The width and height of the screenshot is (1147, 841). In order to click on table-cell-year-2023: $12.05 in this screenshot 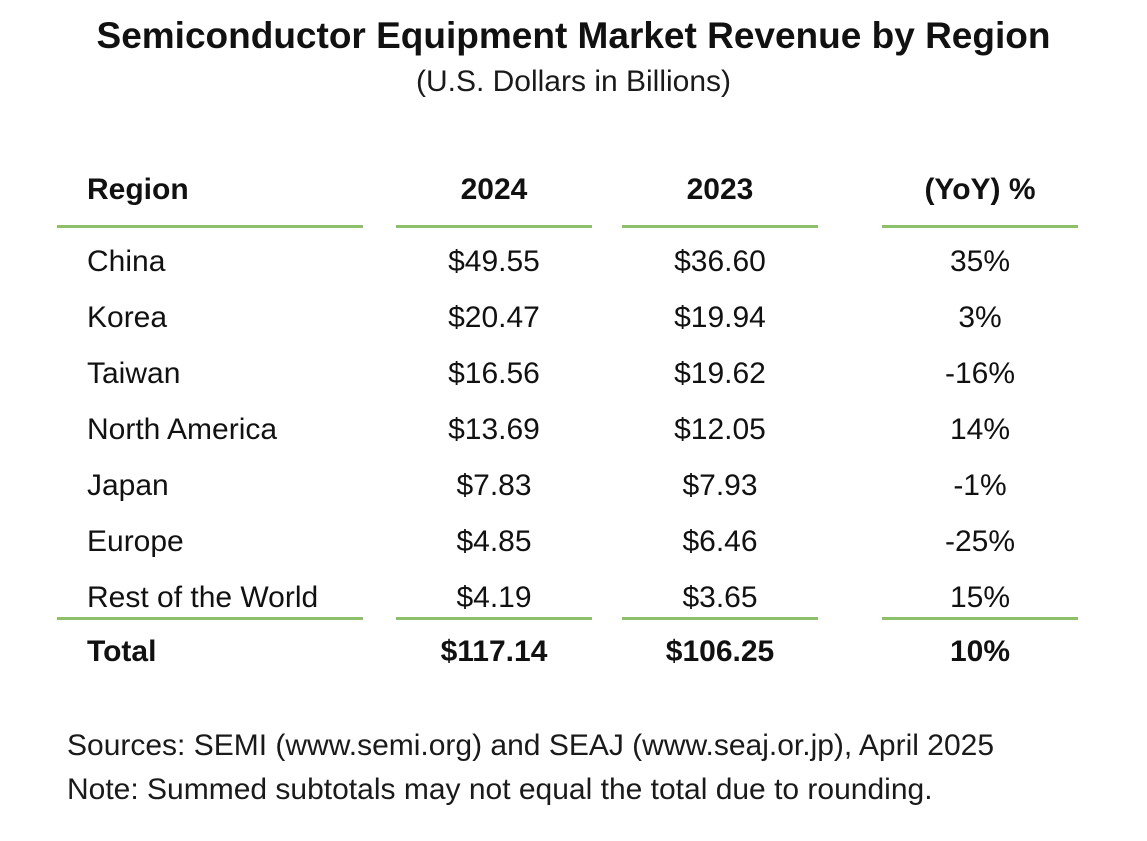, I will do `click(720, 429)`.